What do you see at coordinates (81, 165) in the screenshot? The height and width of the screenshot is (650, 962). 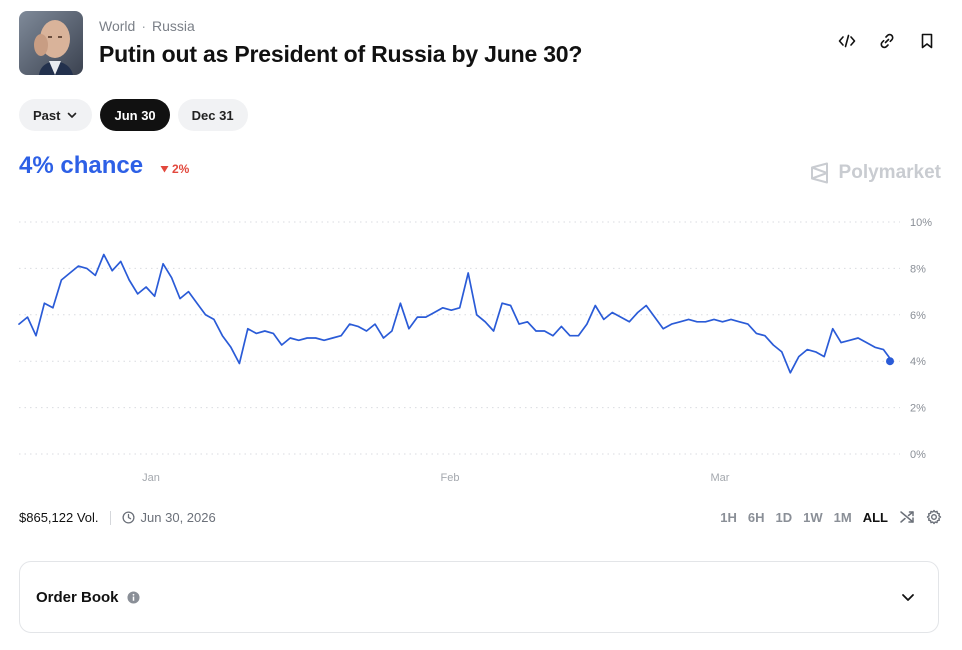 I see `chance-value: 4% chance` at bounding box center [81, 165].